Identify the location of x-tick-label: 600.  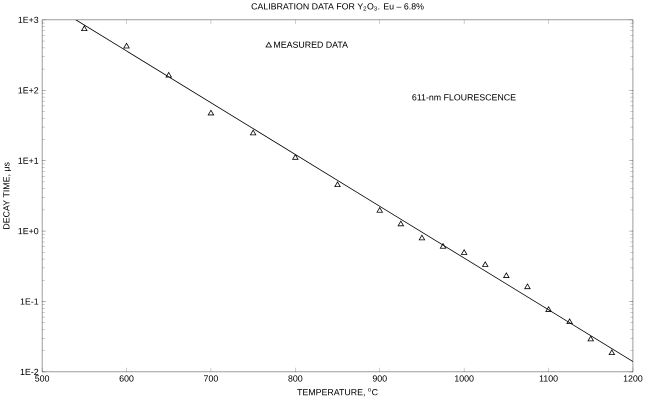
(127, 379).